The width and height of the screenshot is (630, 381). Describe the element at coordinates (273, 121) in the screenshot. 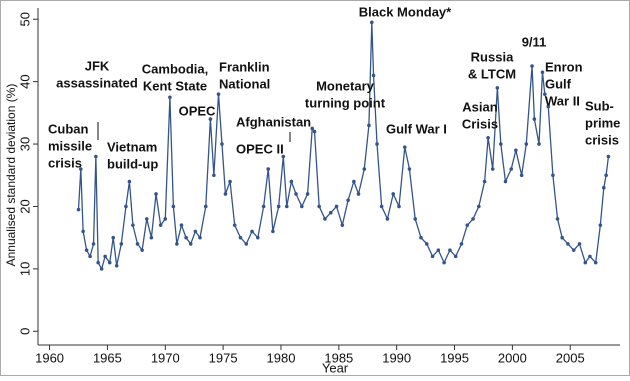

I see `annotation: Afghanistan` at that location.